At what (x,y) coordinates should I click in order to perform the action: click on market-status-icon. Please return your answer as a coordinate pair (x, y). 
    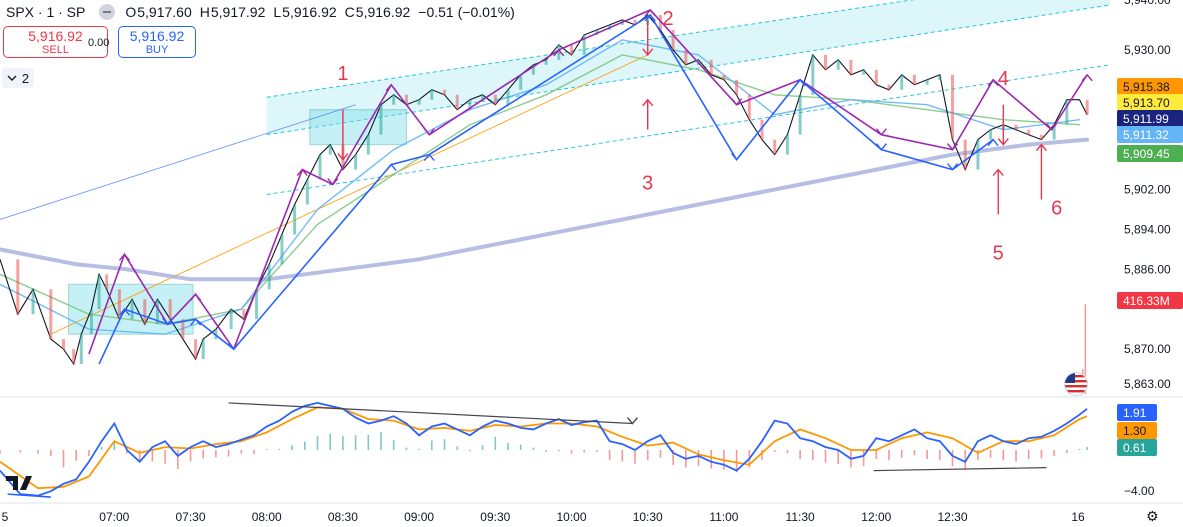
    Looking at the image, I should click on (107, 12).